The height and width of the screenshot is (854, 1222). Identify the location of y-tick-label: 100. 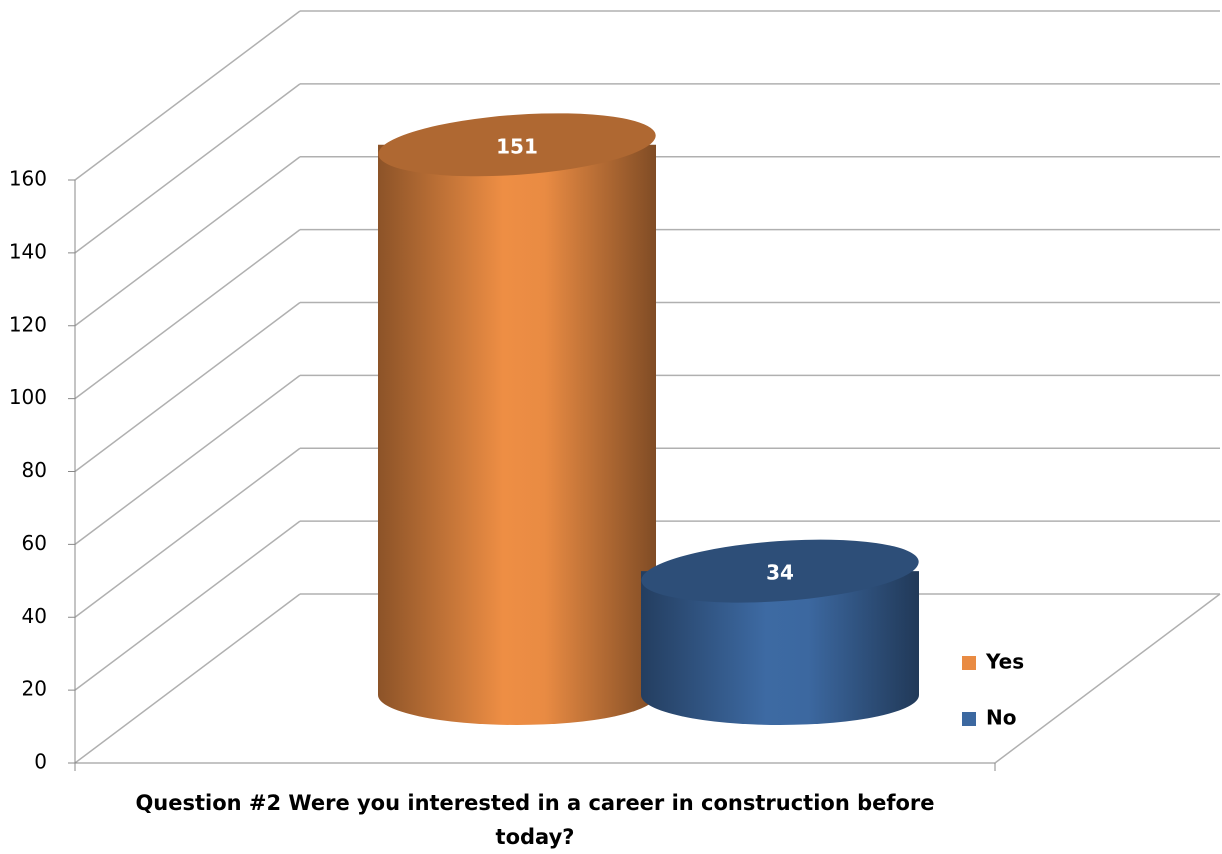
(28, 397).